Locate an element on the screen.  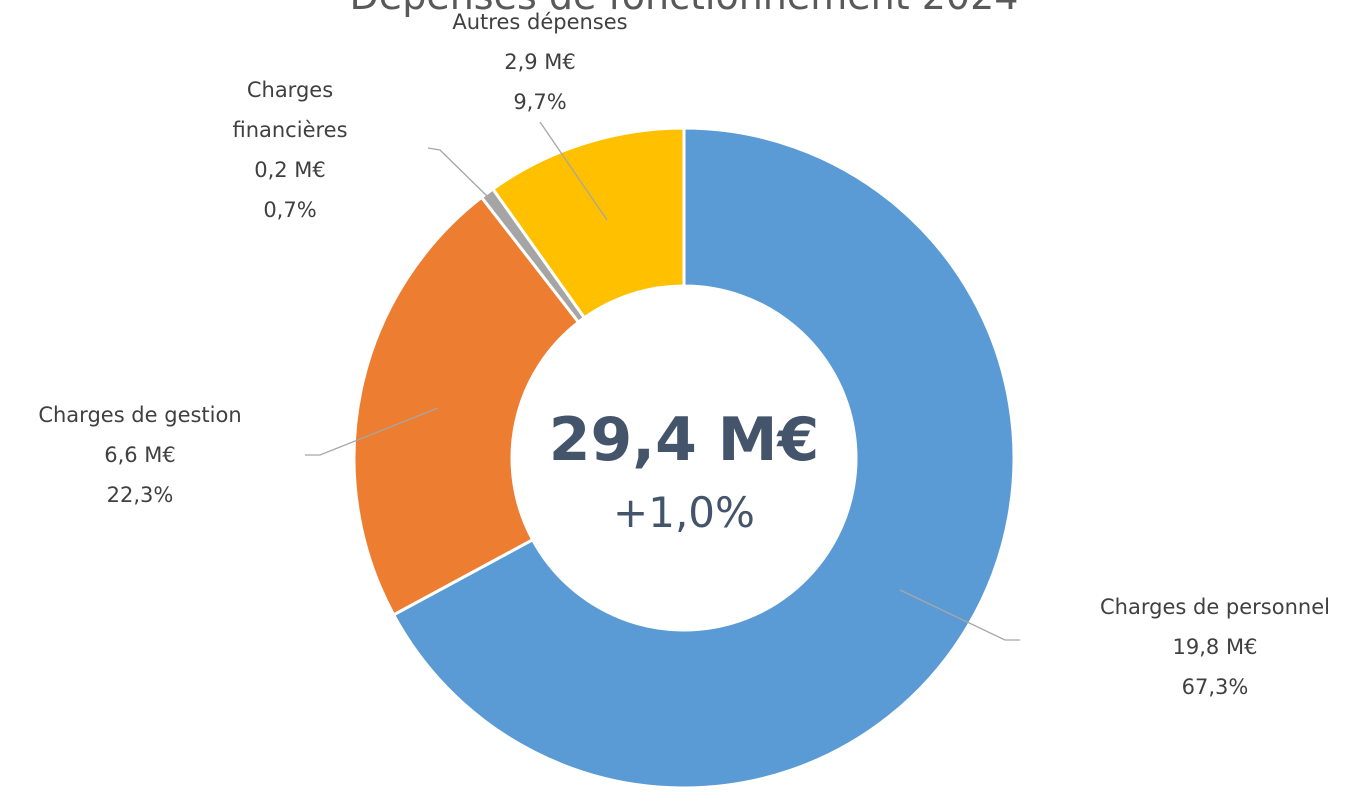
value-label: 6,6 M€ is located at coordinates (140, 455).